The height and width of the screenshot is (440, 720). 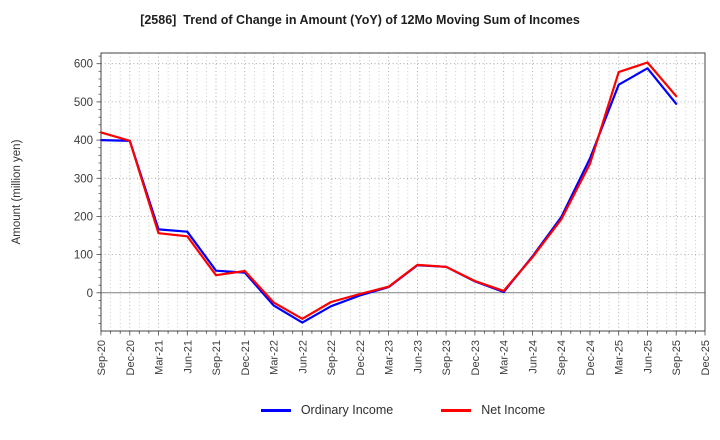 What do you see at coordinates (649, 357) in the screenshot?
I see `x-tick-label: Jun-25` at bounding box center [649, 357].